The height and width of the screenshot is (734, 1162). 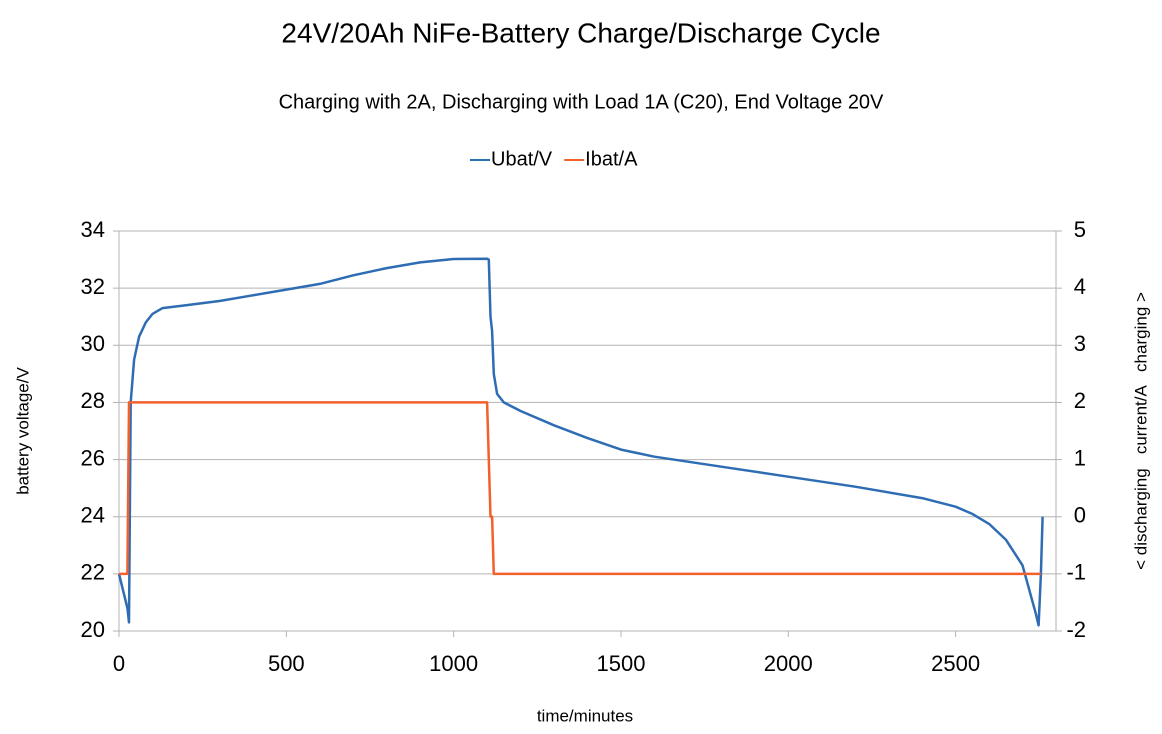 What do you see at coordinates (620, 663) in the screenshot?
I see `x-tick-label: 1500` at bounding box center [620, 663].